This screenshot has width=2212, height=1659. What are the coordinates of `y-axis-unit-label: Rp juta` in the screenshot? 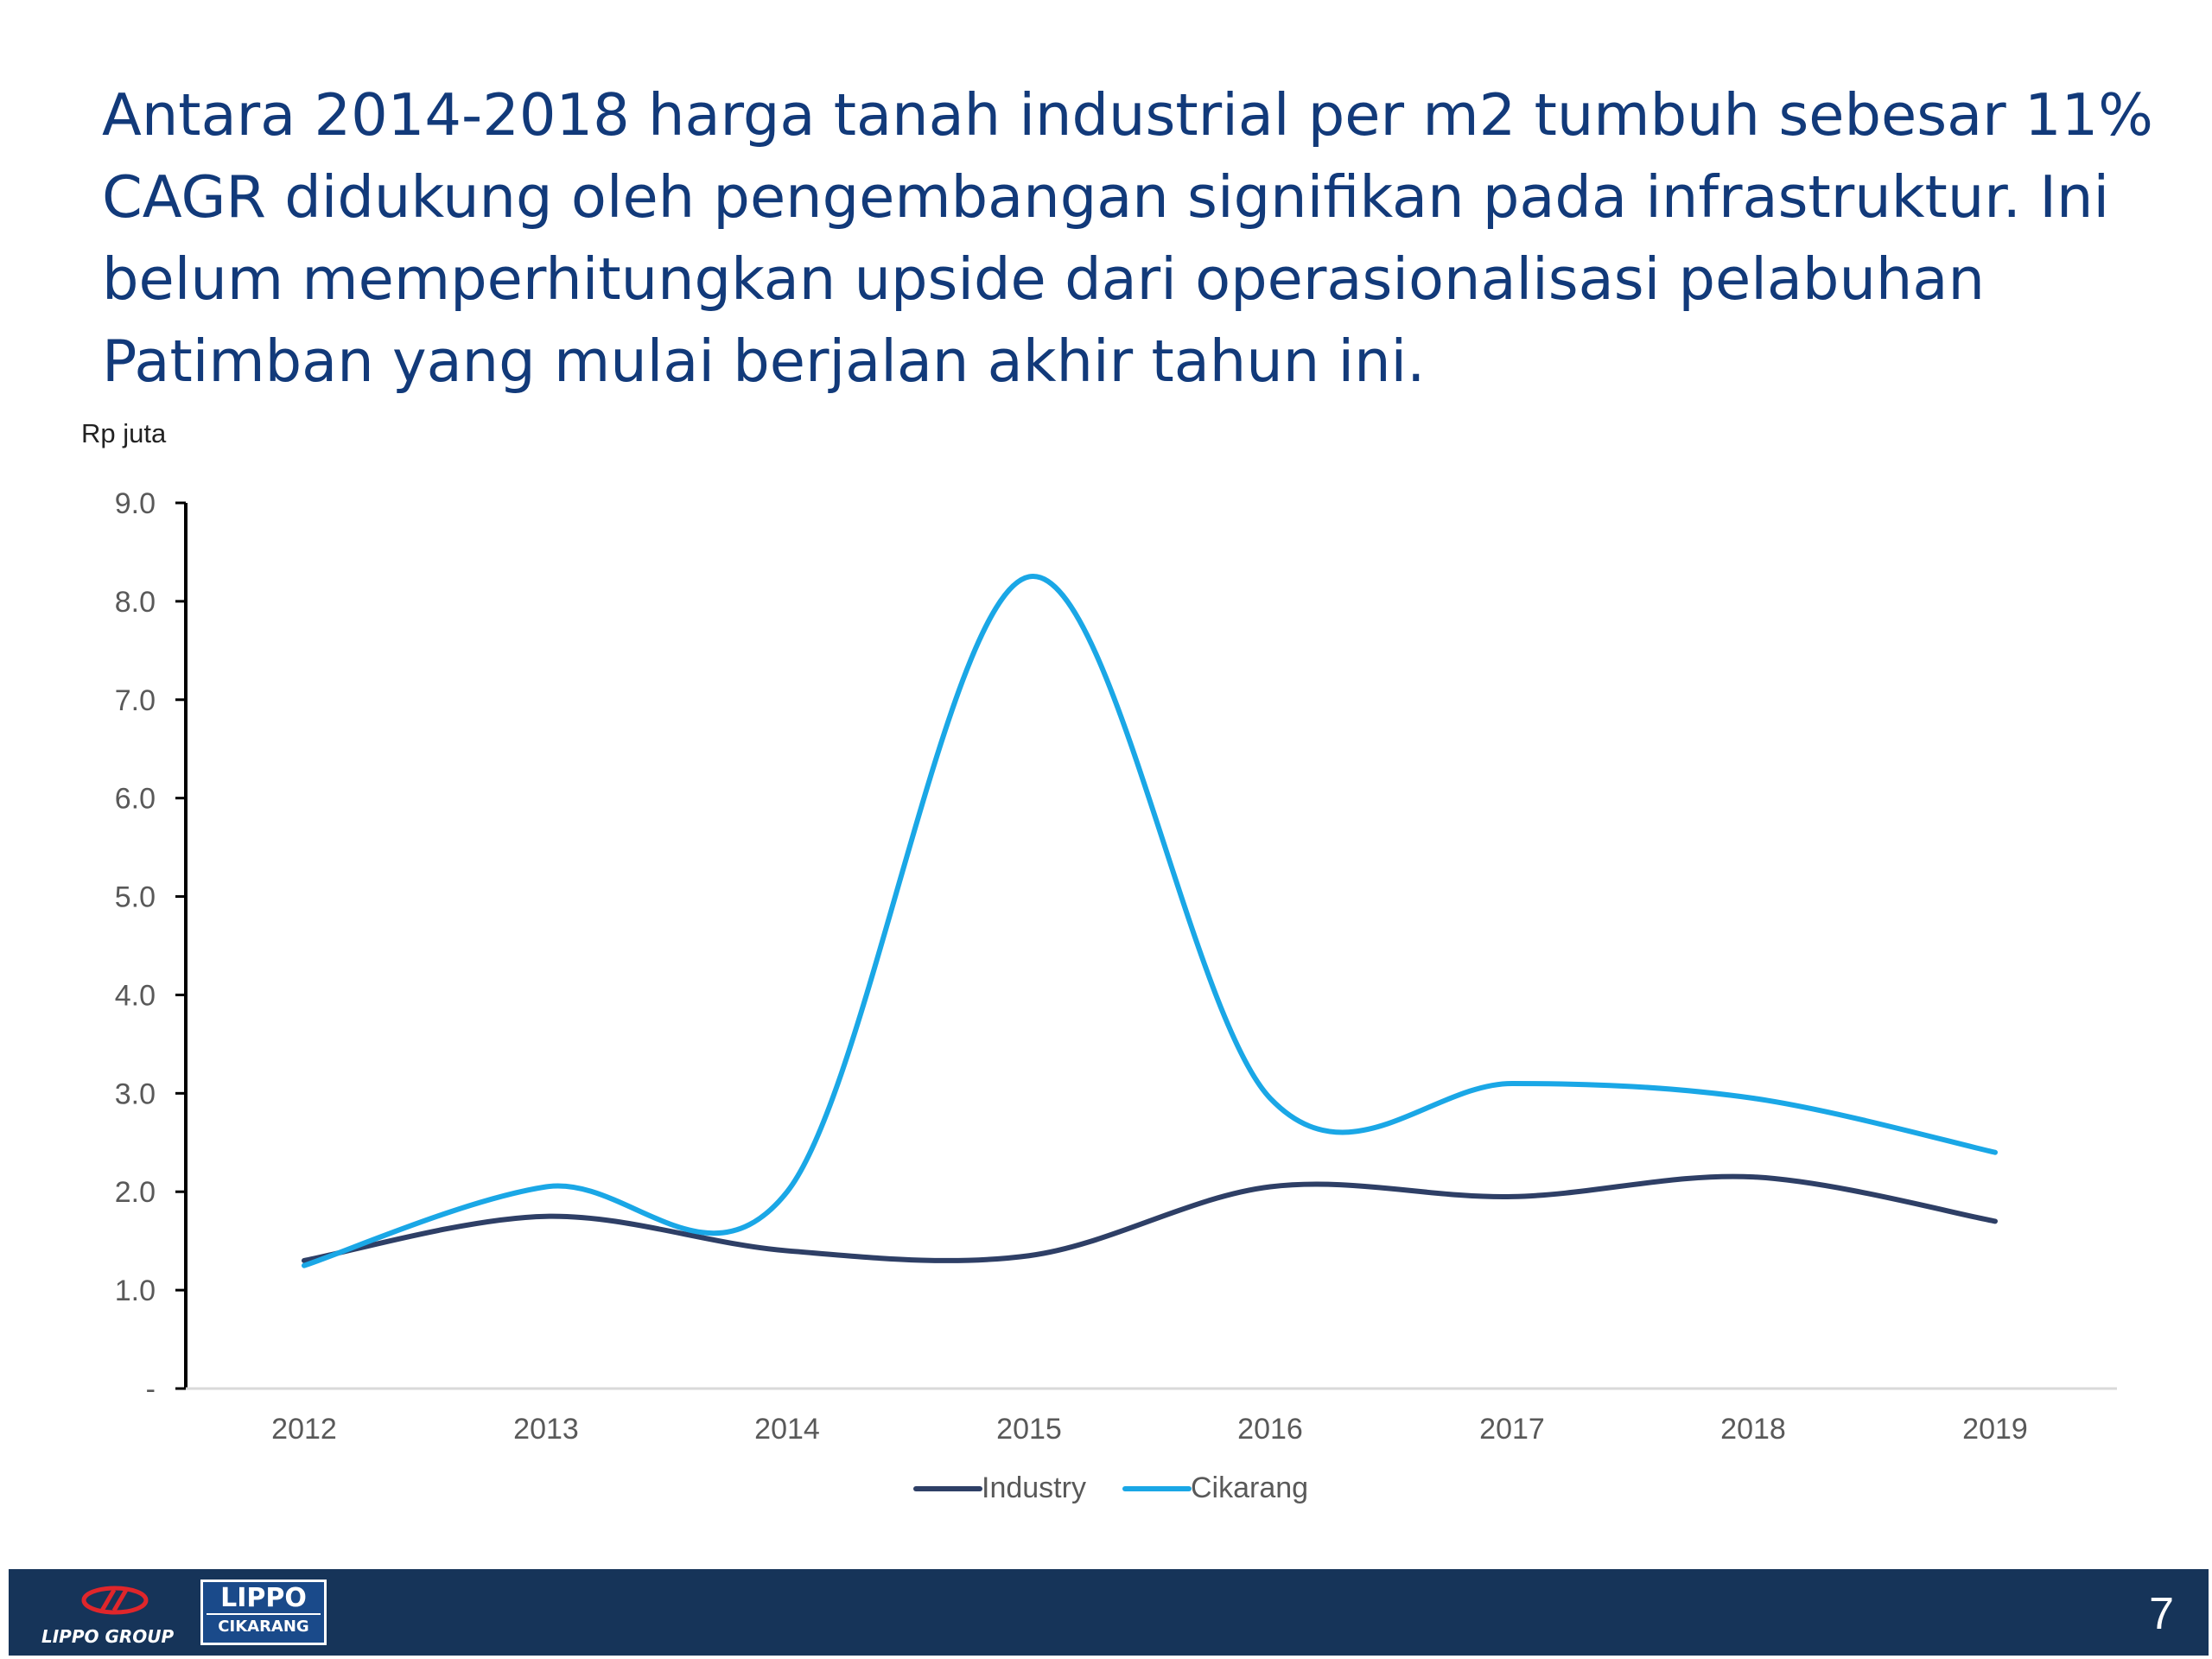 It's located at (124, 433).